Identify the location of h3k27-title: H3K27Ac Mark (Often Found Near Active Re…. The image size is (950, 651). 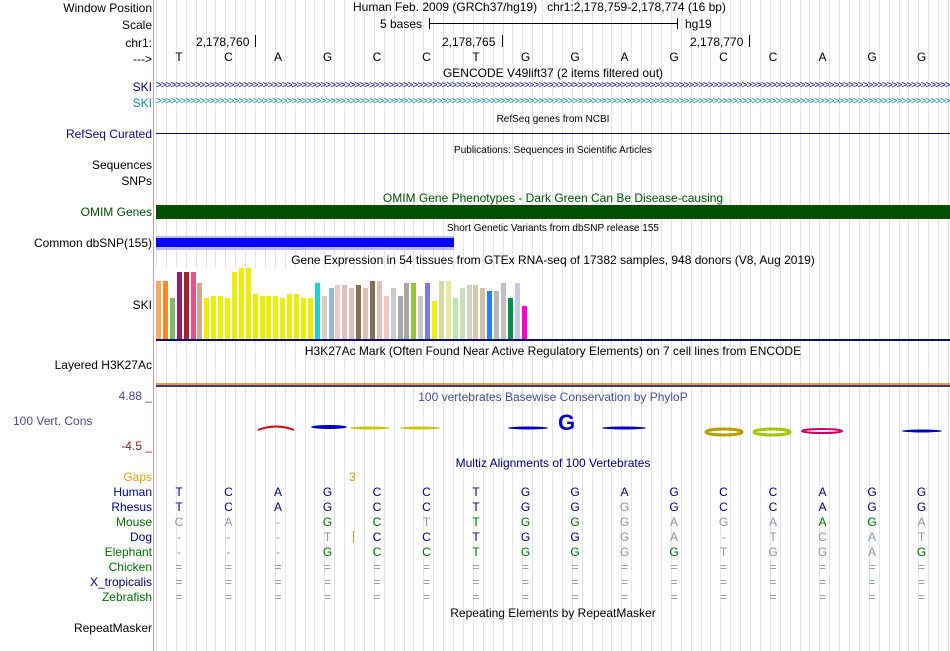
(553, 351).